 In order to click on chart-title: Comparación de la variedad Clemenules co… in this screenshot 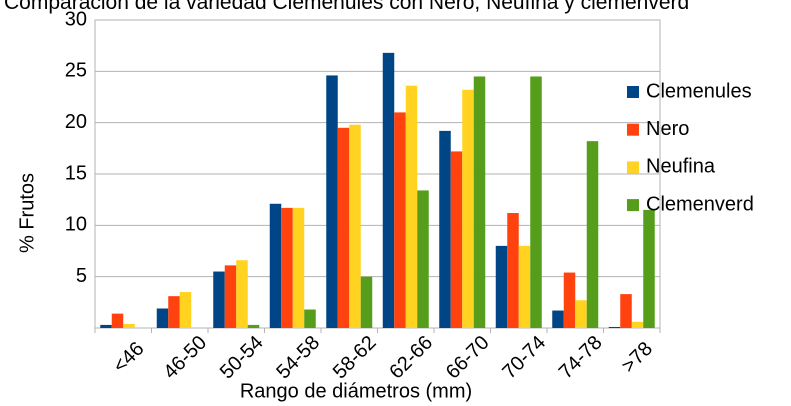, I will do `click(347, 7)`.